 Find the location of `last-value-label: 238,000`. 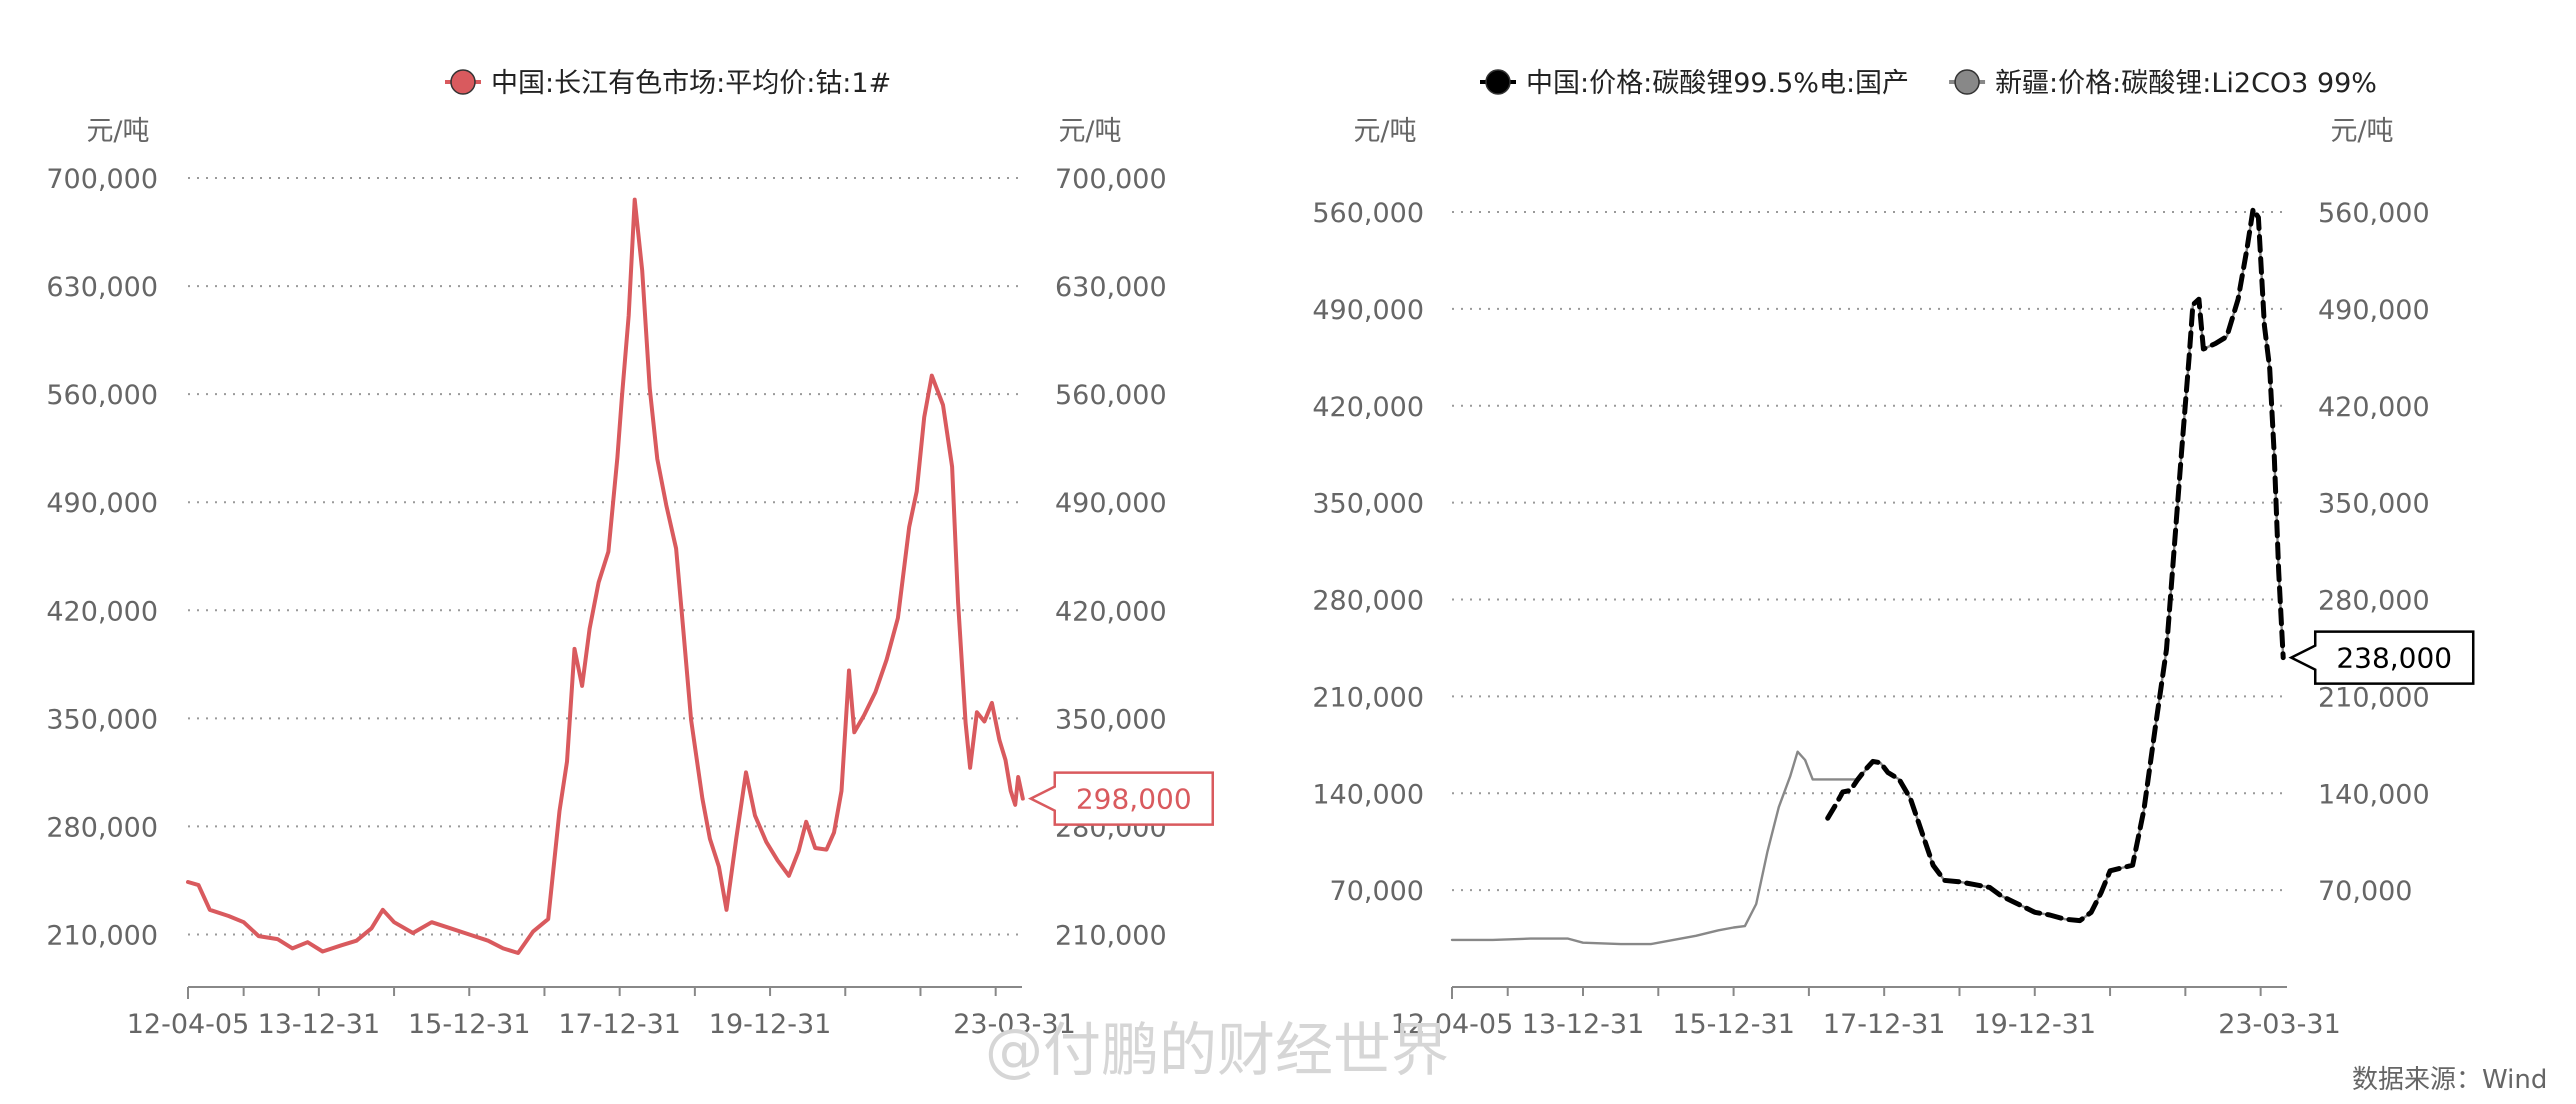

last-value-label: 238,000 is located at coordinates (2394, 658).